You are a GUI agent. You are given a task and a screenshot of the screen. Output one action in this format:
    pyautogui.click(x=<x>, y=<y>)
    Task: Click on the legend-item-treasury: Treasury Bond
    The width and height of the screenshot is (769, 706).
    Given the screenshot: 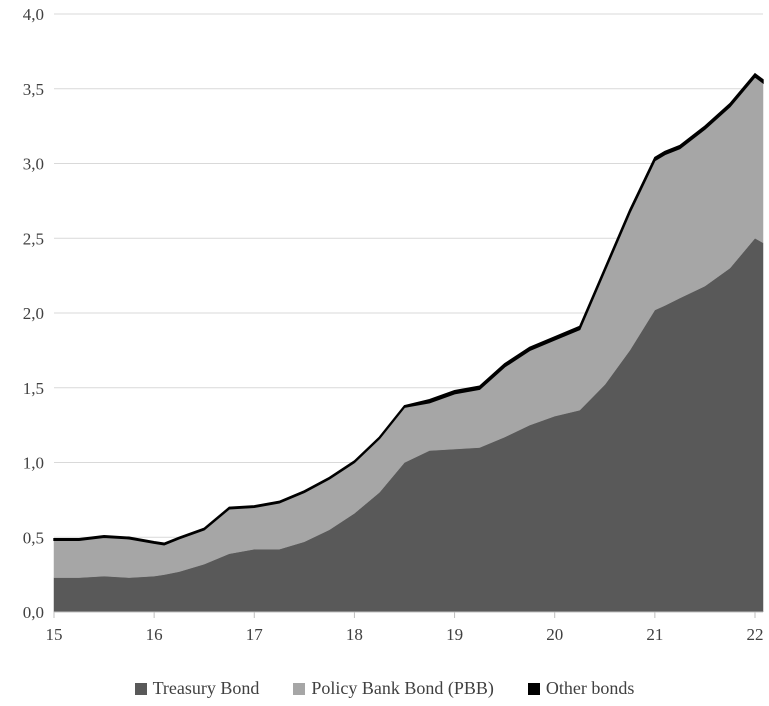 What is the action you would take?
    pyautogui.click(x=197, y=688)
    